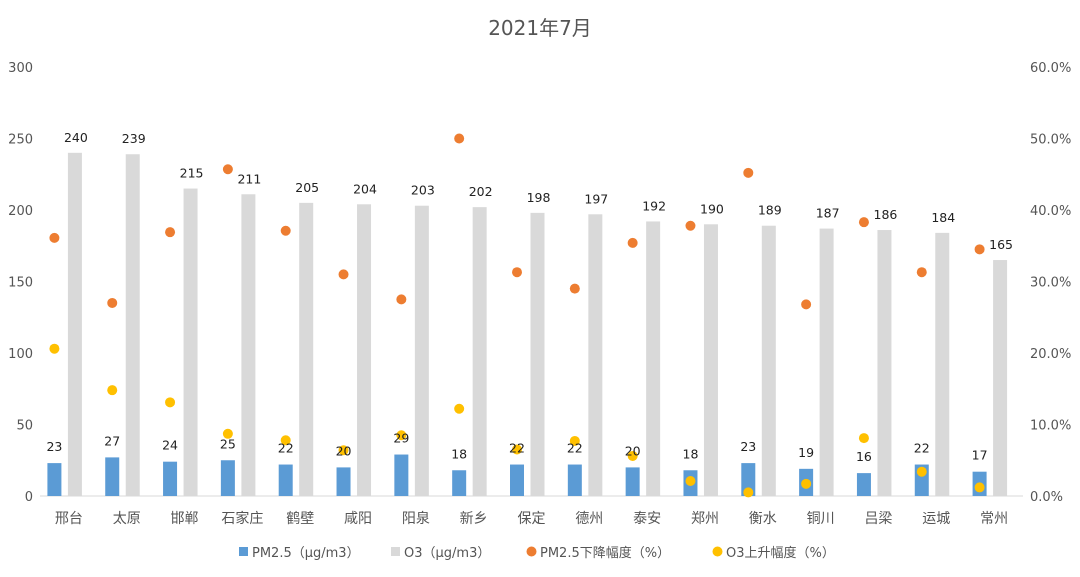  I want to click on x-tick-label: 咸阳, so click(358, 519).